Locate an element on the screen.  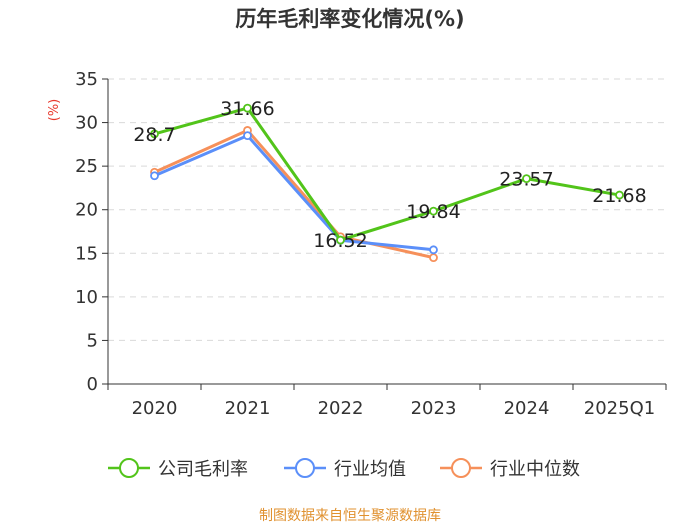
y-tick-label: 20 is located at coordinates (86, 210).